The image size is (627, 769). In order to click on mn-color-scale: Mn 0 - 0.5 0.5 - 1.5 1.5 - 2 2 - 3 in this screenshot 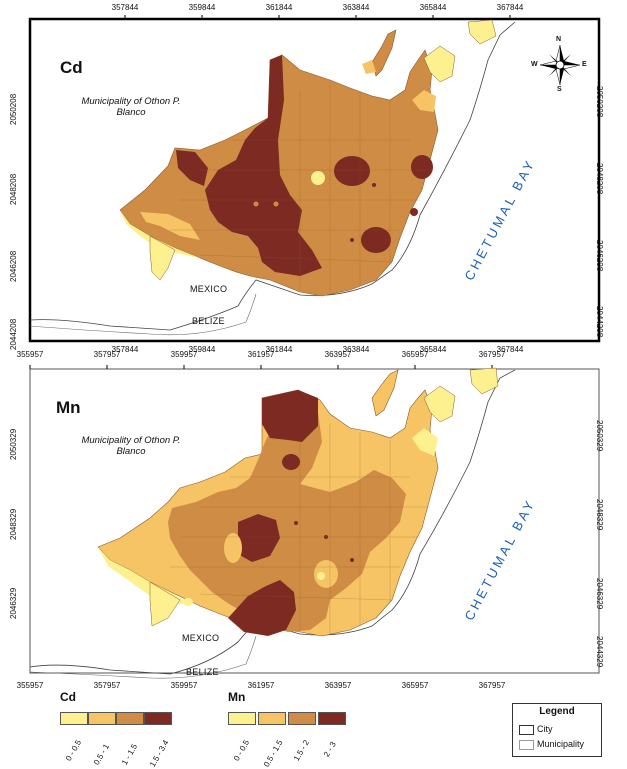, I will do `click(200, 729)`.